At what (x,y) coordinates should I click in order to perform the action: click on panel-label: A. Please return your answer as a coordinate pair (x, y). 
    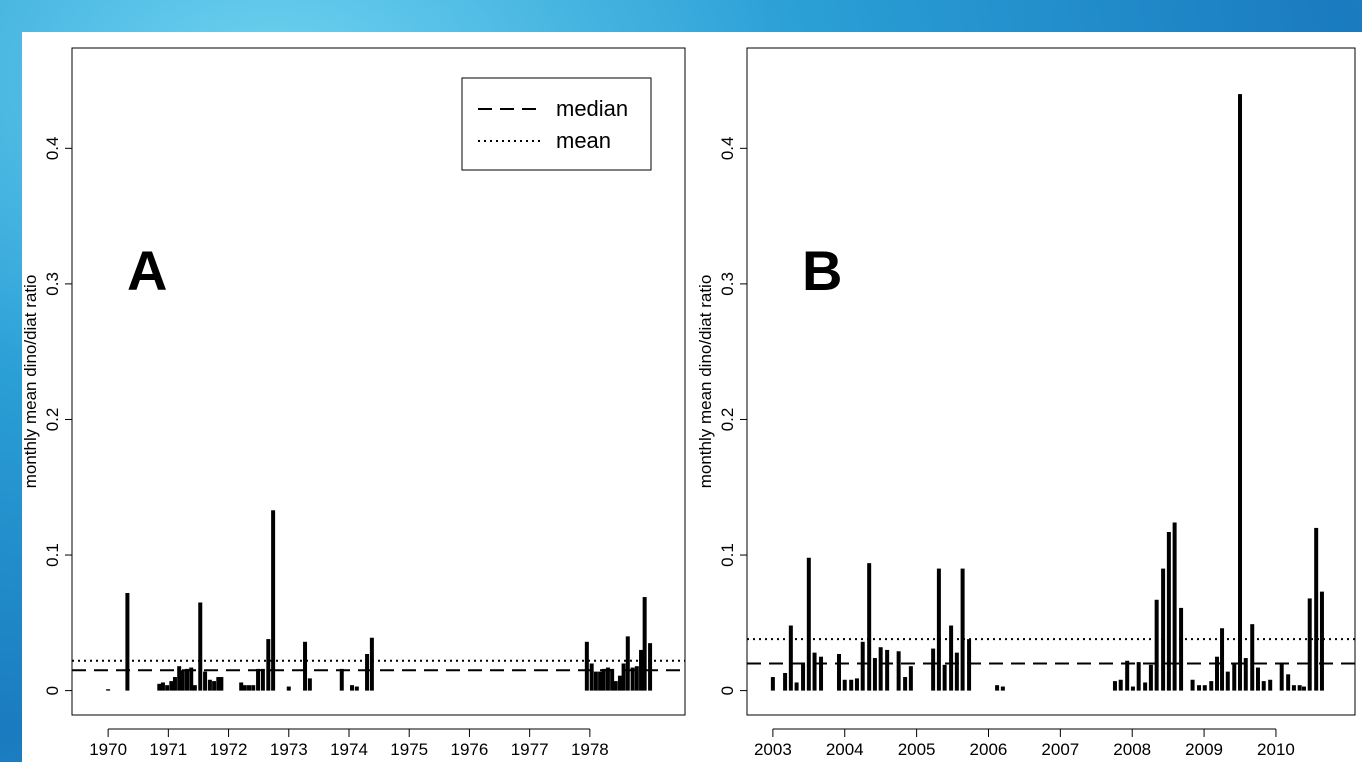
    Looking at the image, I should click on (147, 270).